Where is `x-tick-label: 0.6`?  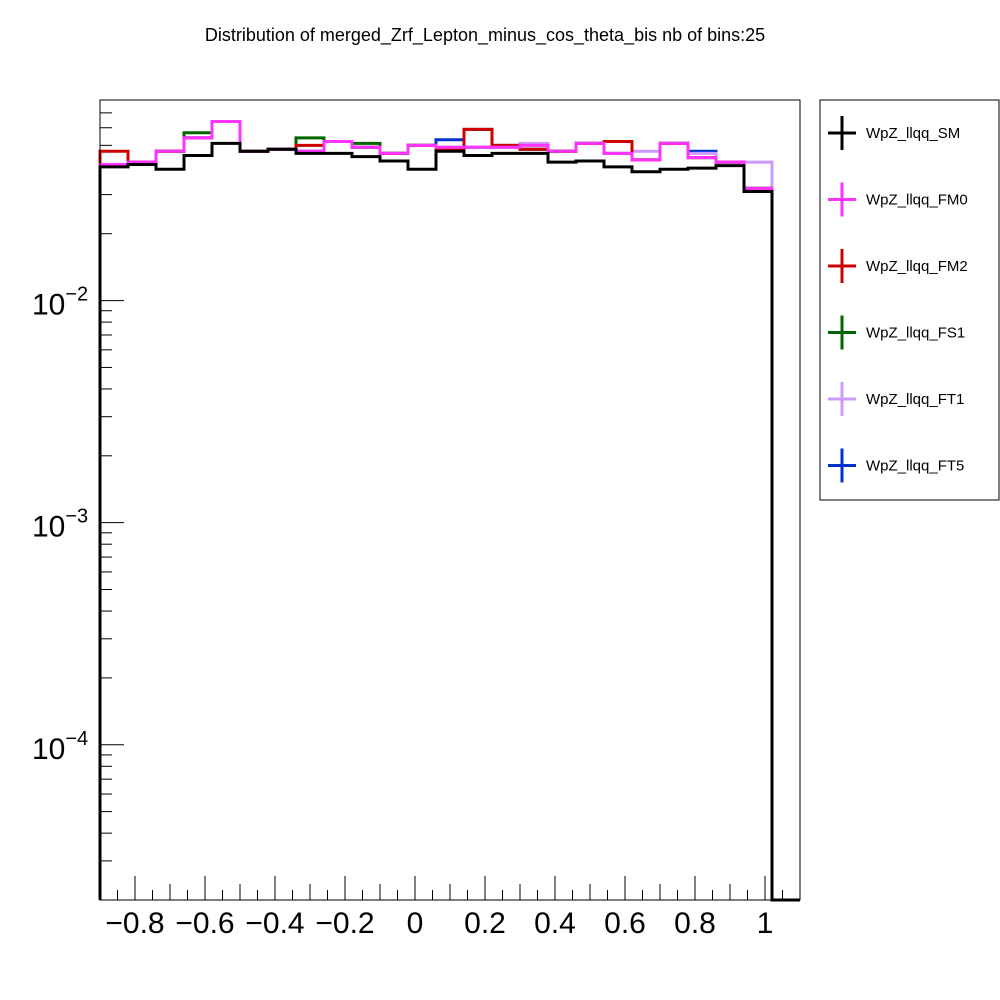
x-tick-label: 0.6 is located at coordinates (625, 923).